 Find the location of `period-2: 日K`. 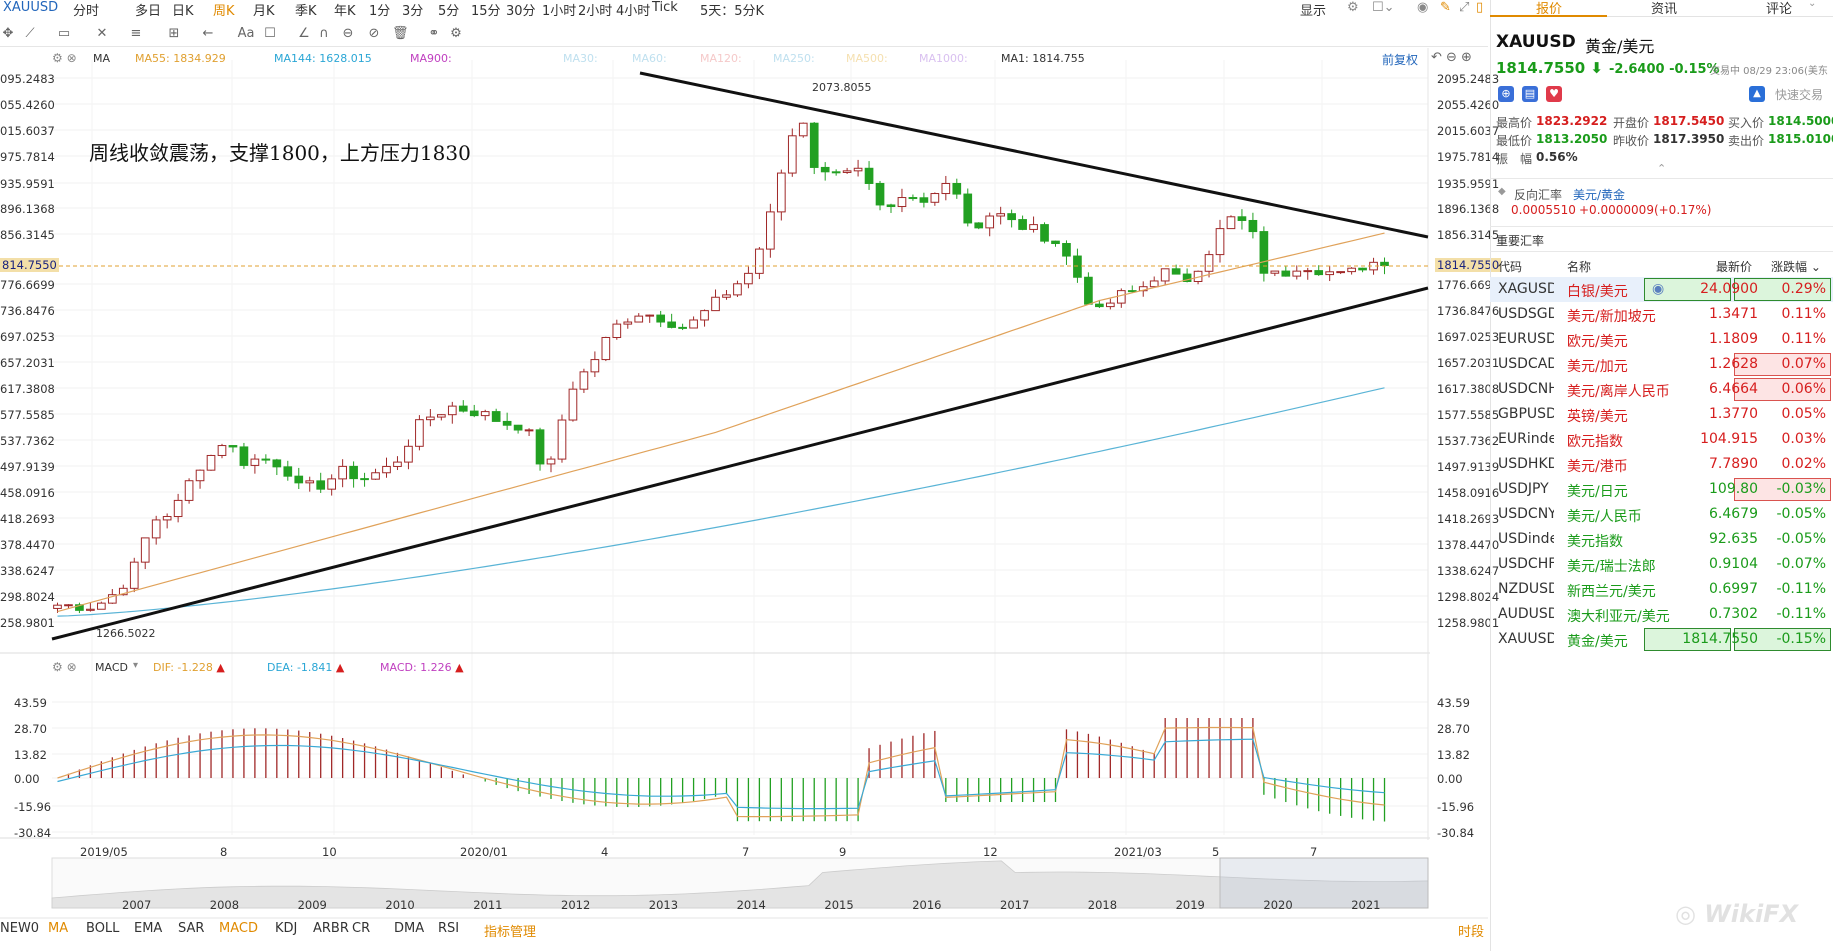

period-2: 日K is located at coordinates (183, 11).